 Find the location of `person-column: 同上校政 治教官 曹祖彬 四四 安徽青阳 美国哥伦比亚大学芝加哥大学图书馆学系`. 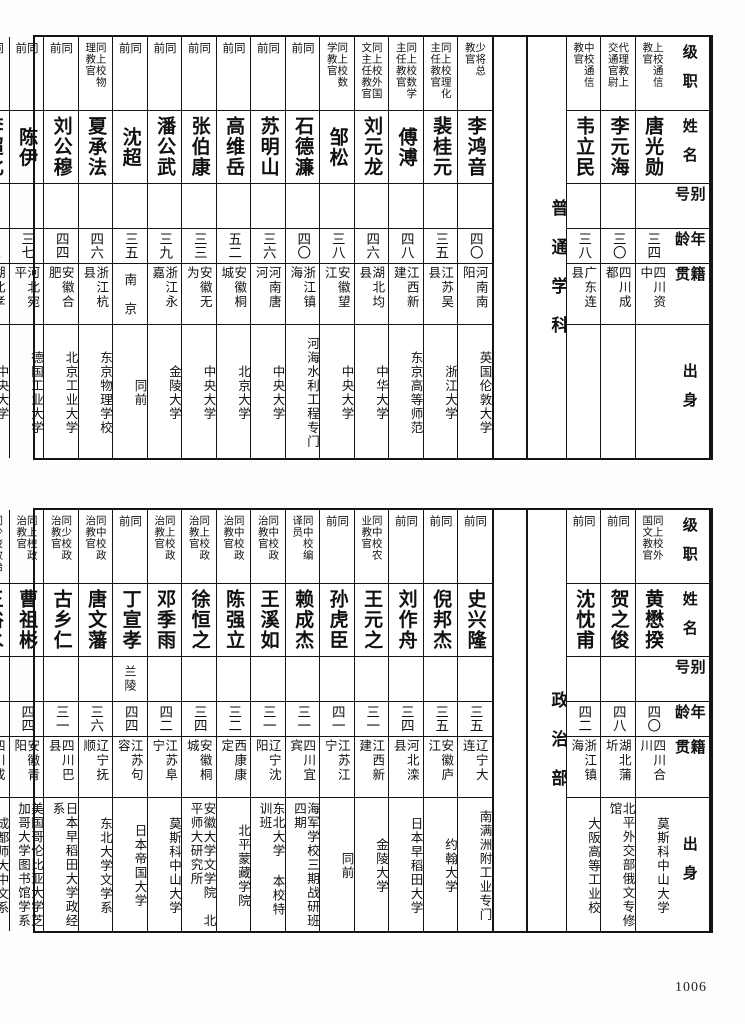

person-column: 同上校政 治教官 曹祖彬 四四 安徽青阳 美国哥伦比亚大学芝加哥大学图书馆学系 is located at coordinates (25, 720).